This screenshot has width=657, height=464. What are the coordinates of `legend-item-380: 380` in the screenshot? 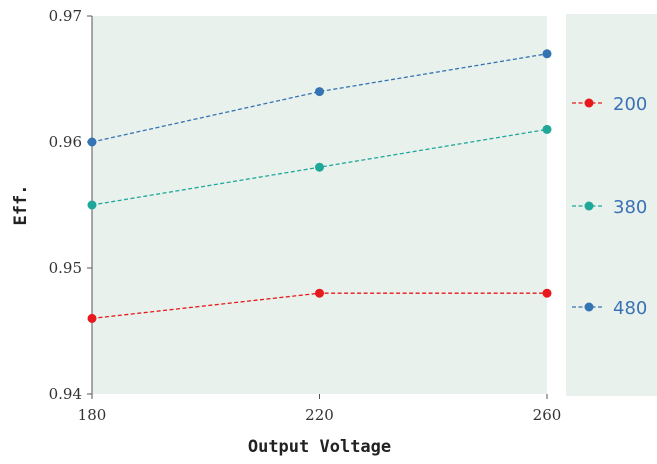 It's located at (609, 207).